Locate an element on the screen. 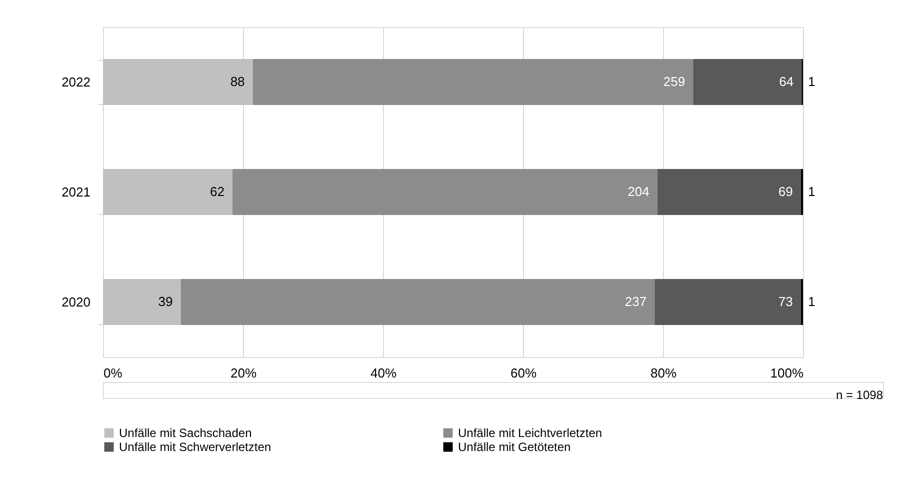  annotation: 62 is located at coordinates (217, 191).